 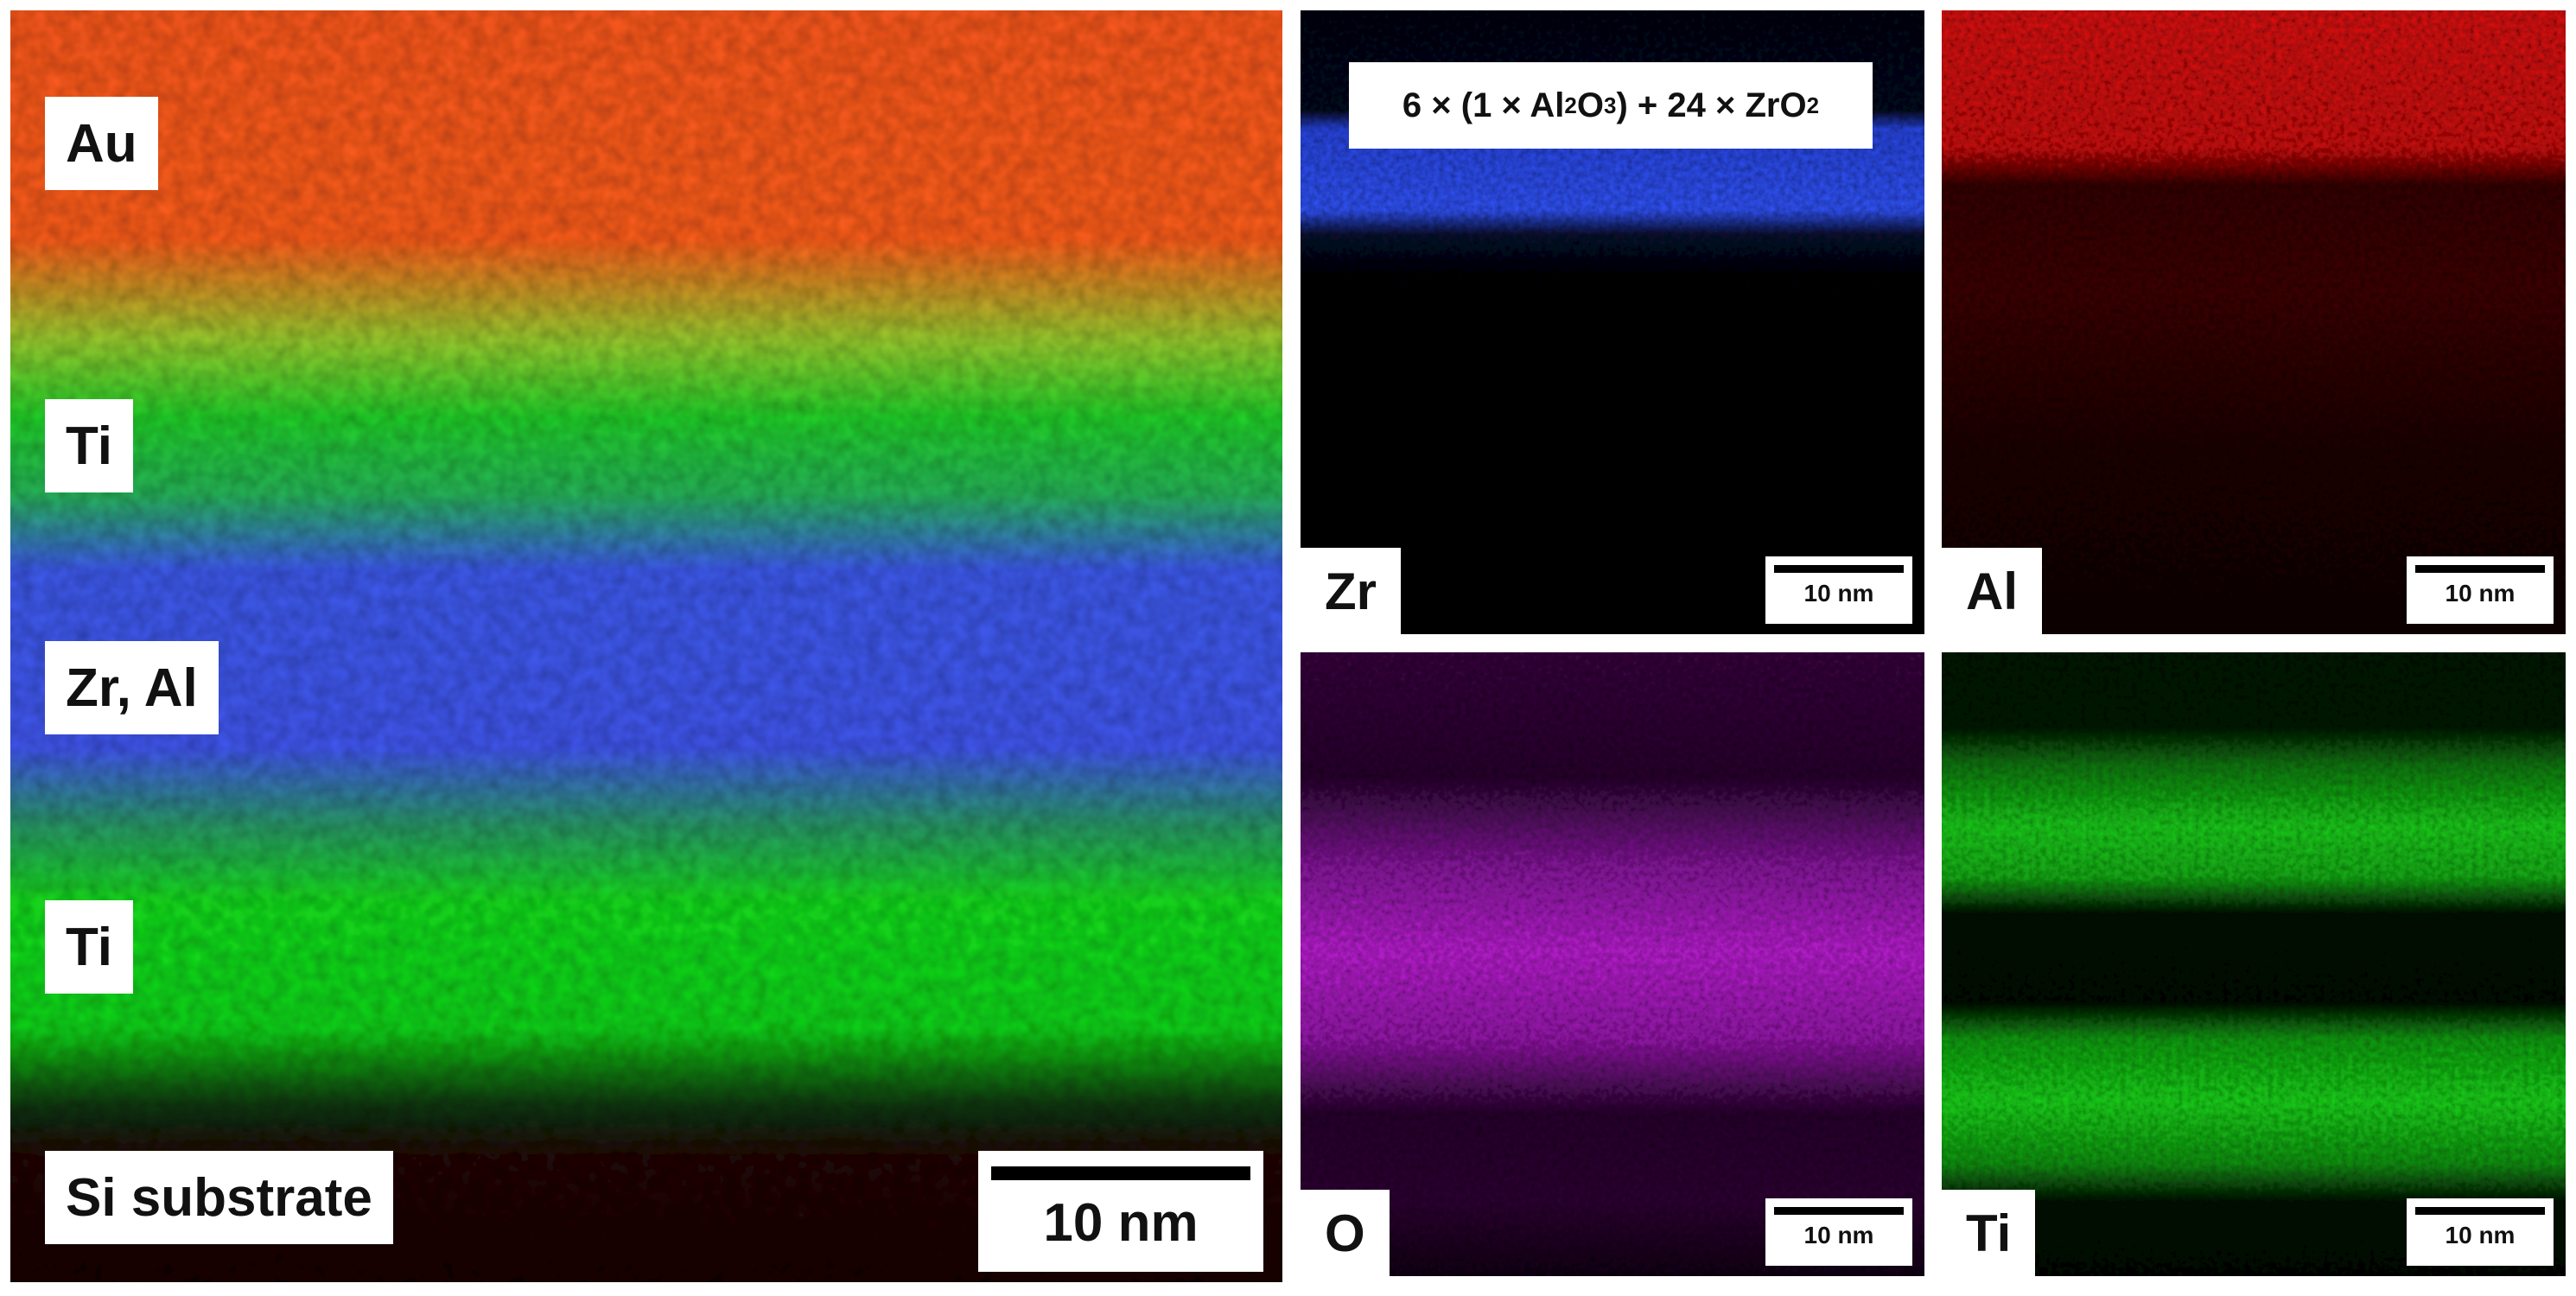 I want to click on layer-label-zr-al: Zr, Al, so click(x=132, y=687).